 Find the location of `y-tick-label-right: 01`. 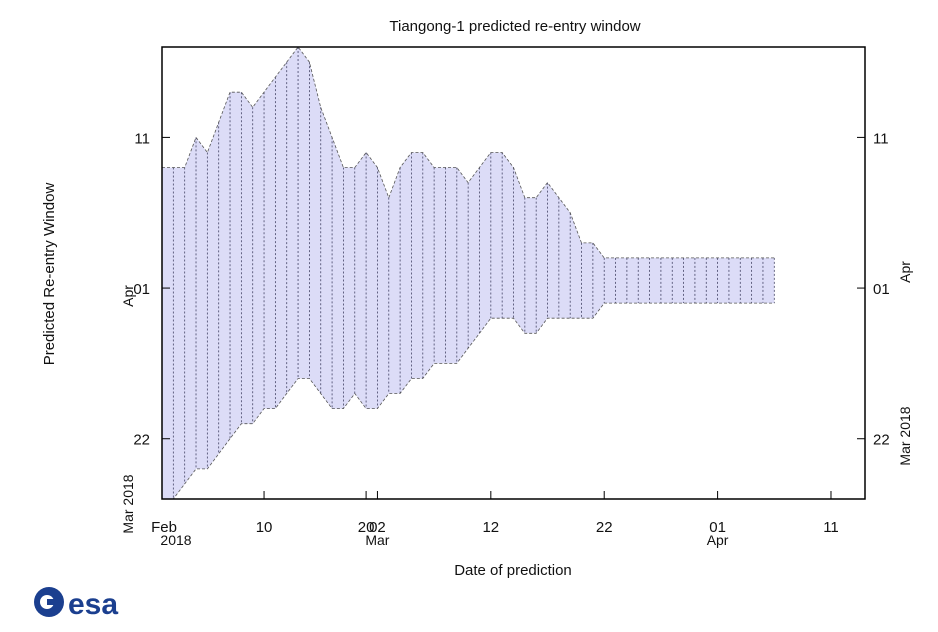

y-tick-label-right: 01 is located at coordinates (881, 289).